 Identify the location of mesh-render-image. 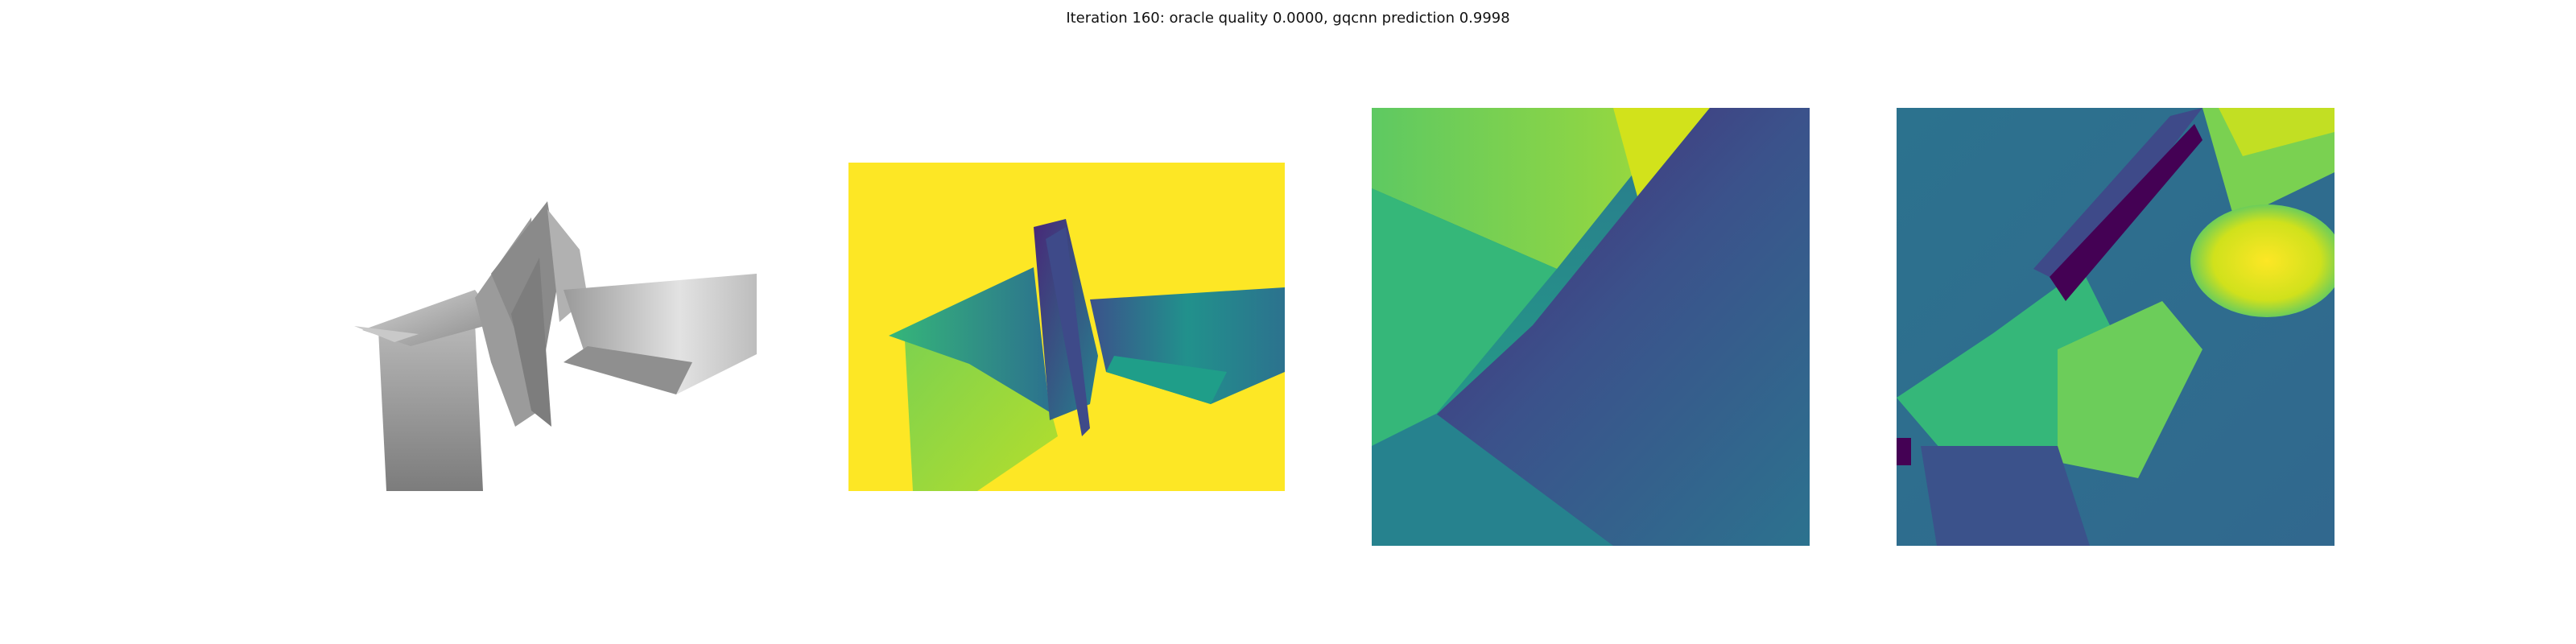
(563, 354).